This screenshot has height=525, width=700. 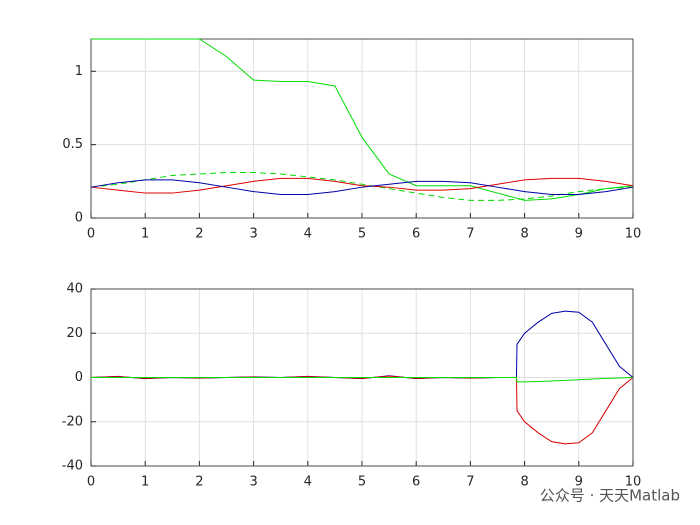 I want to click on y-tick-label: 0.5, so click(x=72, y=144).